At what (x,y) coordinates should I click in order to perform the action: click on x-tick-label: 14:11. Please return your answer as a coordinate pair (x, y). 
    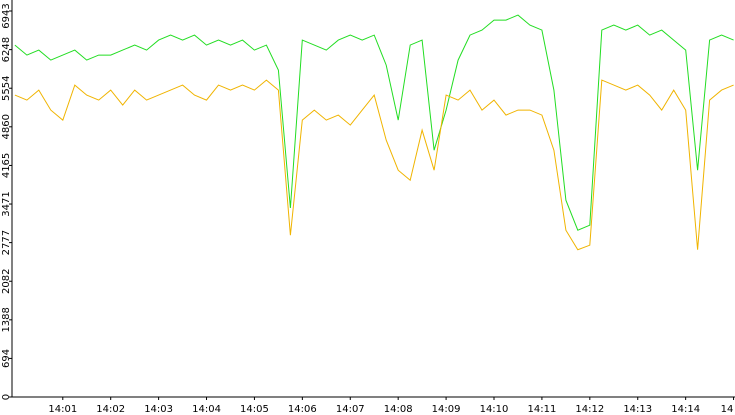
    Looking at the image, I should click on (541, 409).